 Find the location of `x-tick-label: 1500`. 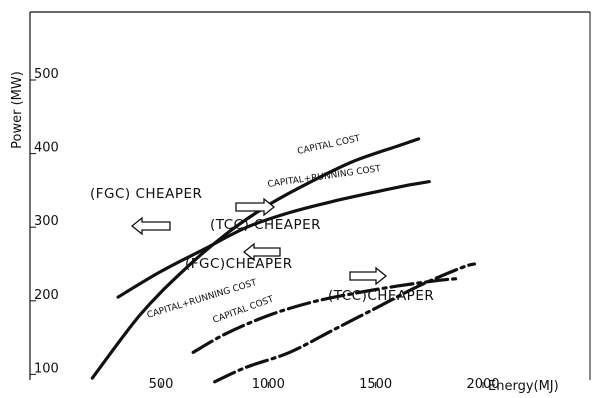

x-tick-label: 1500 is located at coordinates (375, 384).